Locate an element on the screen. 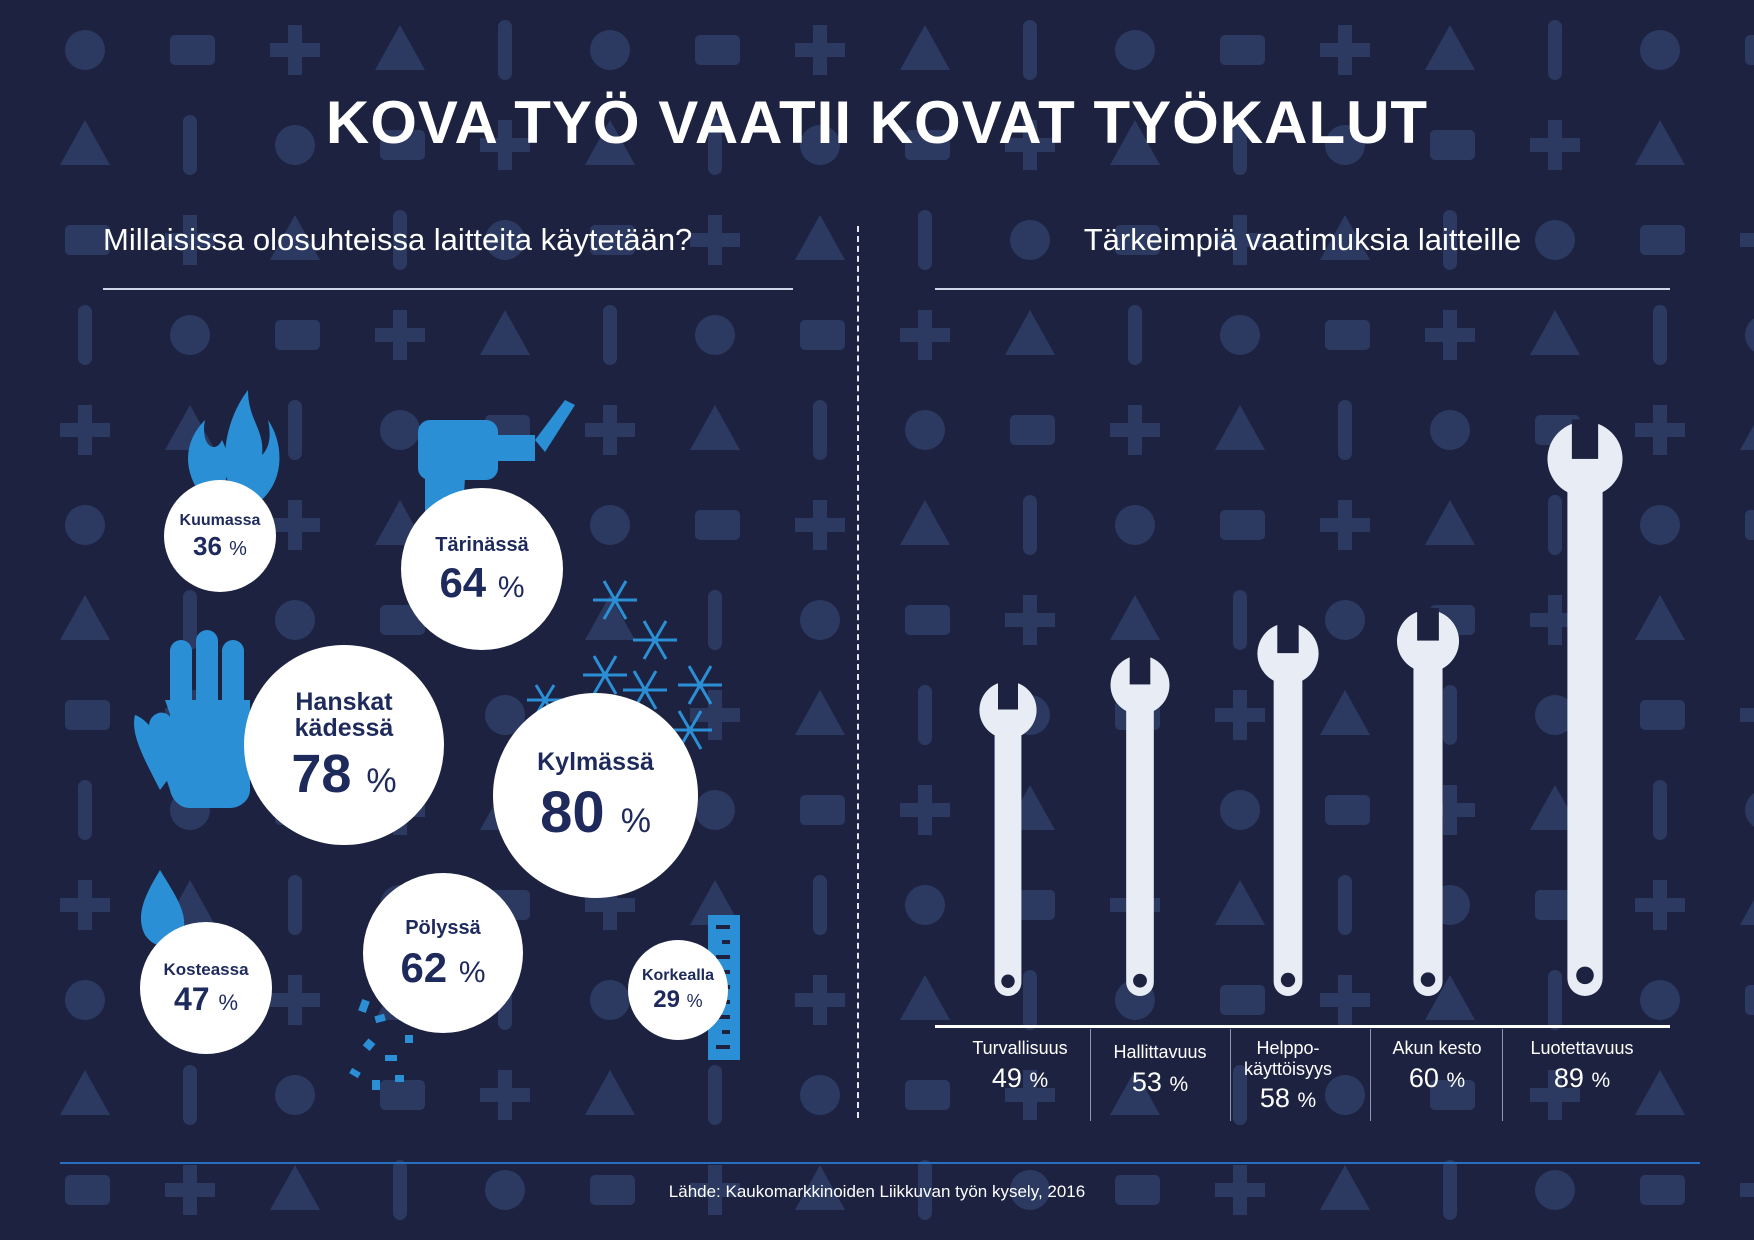 The image size is (1754, 1240). bubble-label: Kosteassa is located at coordinates (206, 970).